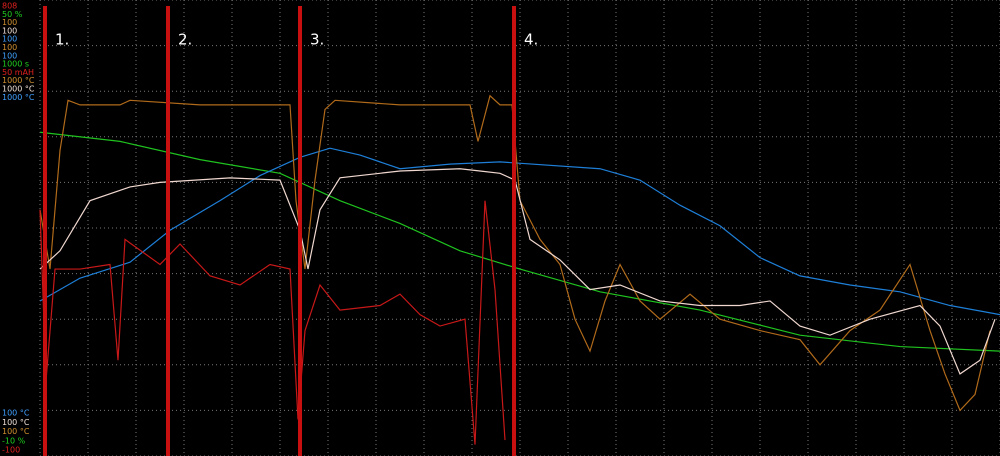  What do you see at coordinates (18, 72) in the screenshot?
I see `scale-label: 50 mAH` at bounding box center [18, 72].